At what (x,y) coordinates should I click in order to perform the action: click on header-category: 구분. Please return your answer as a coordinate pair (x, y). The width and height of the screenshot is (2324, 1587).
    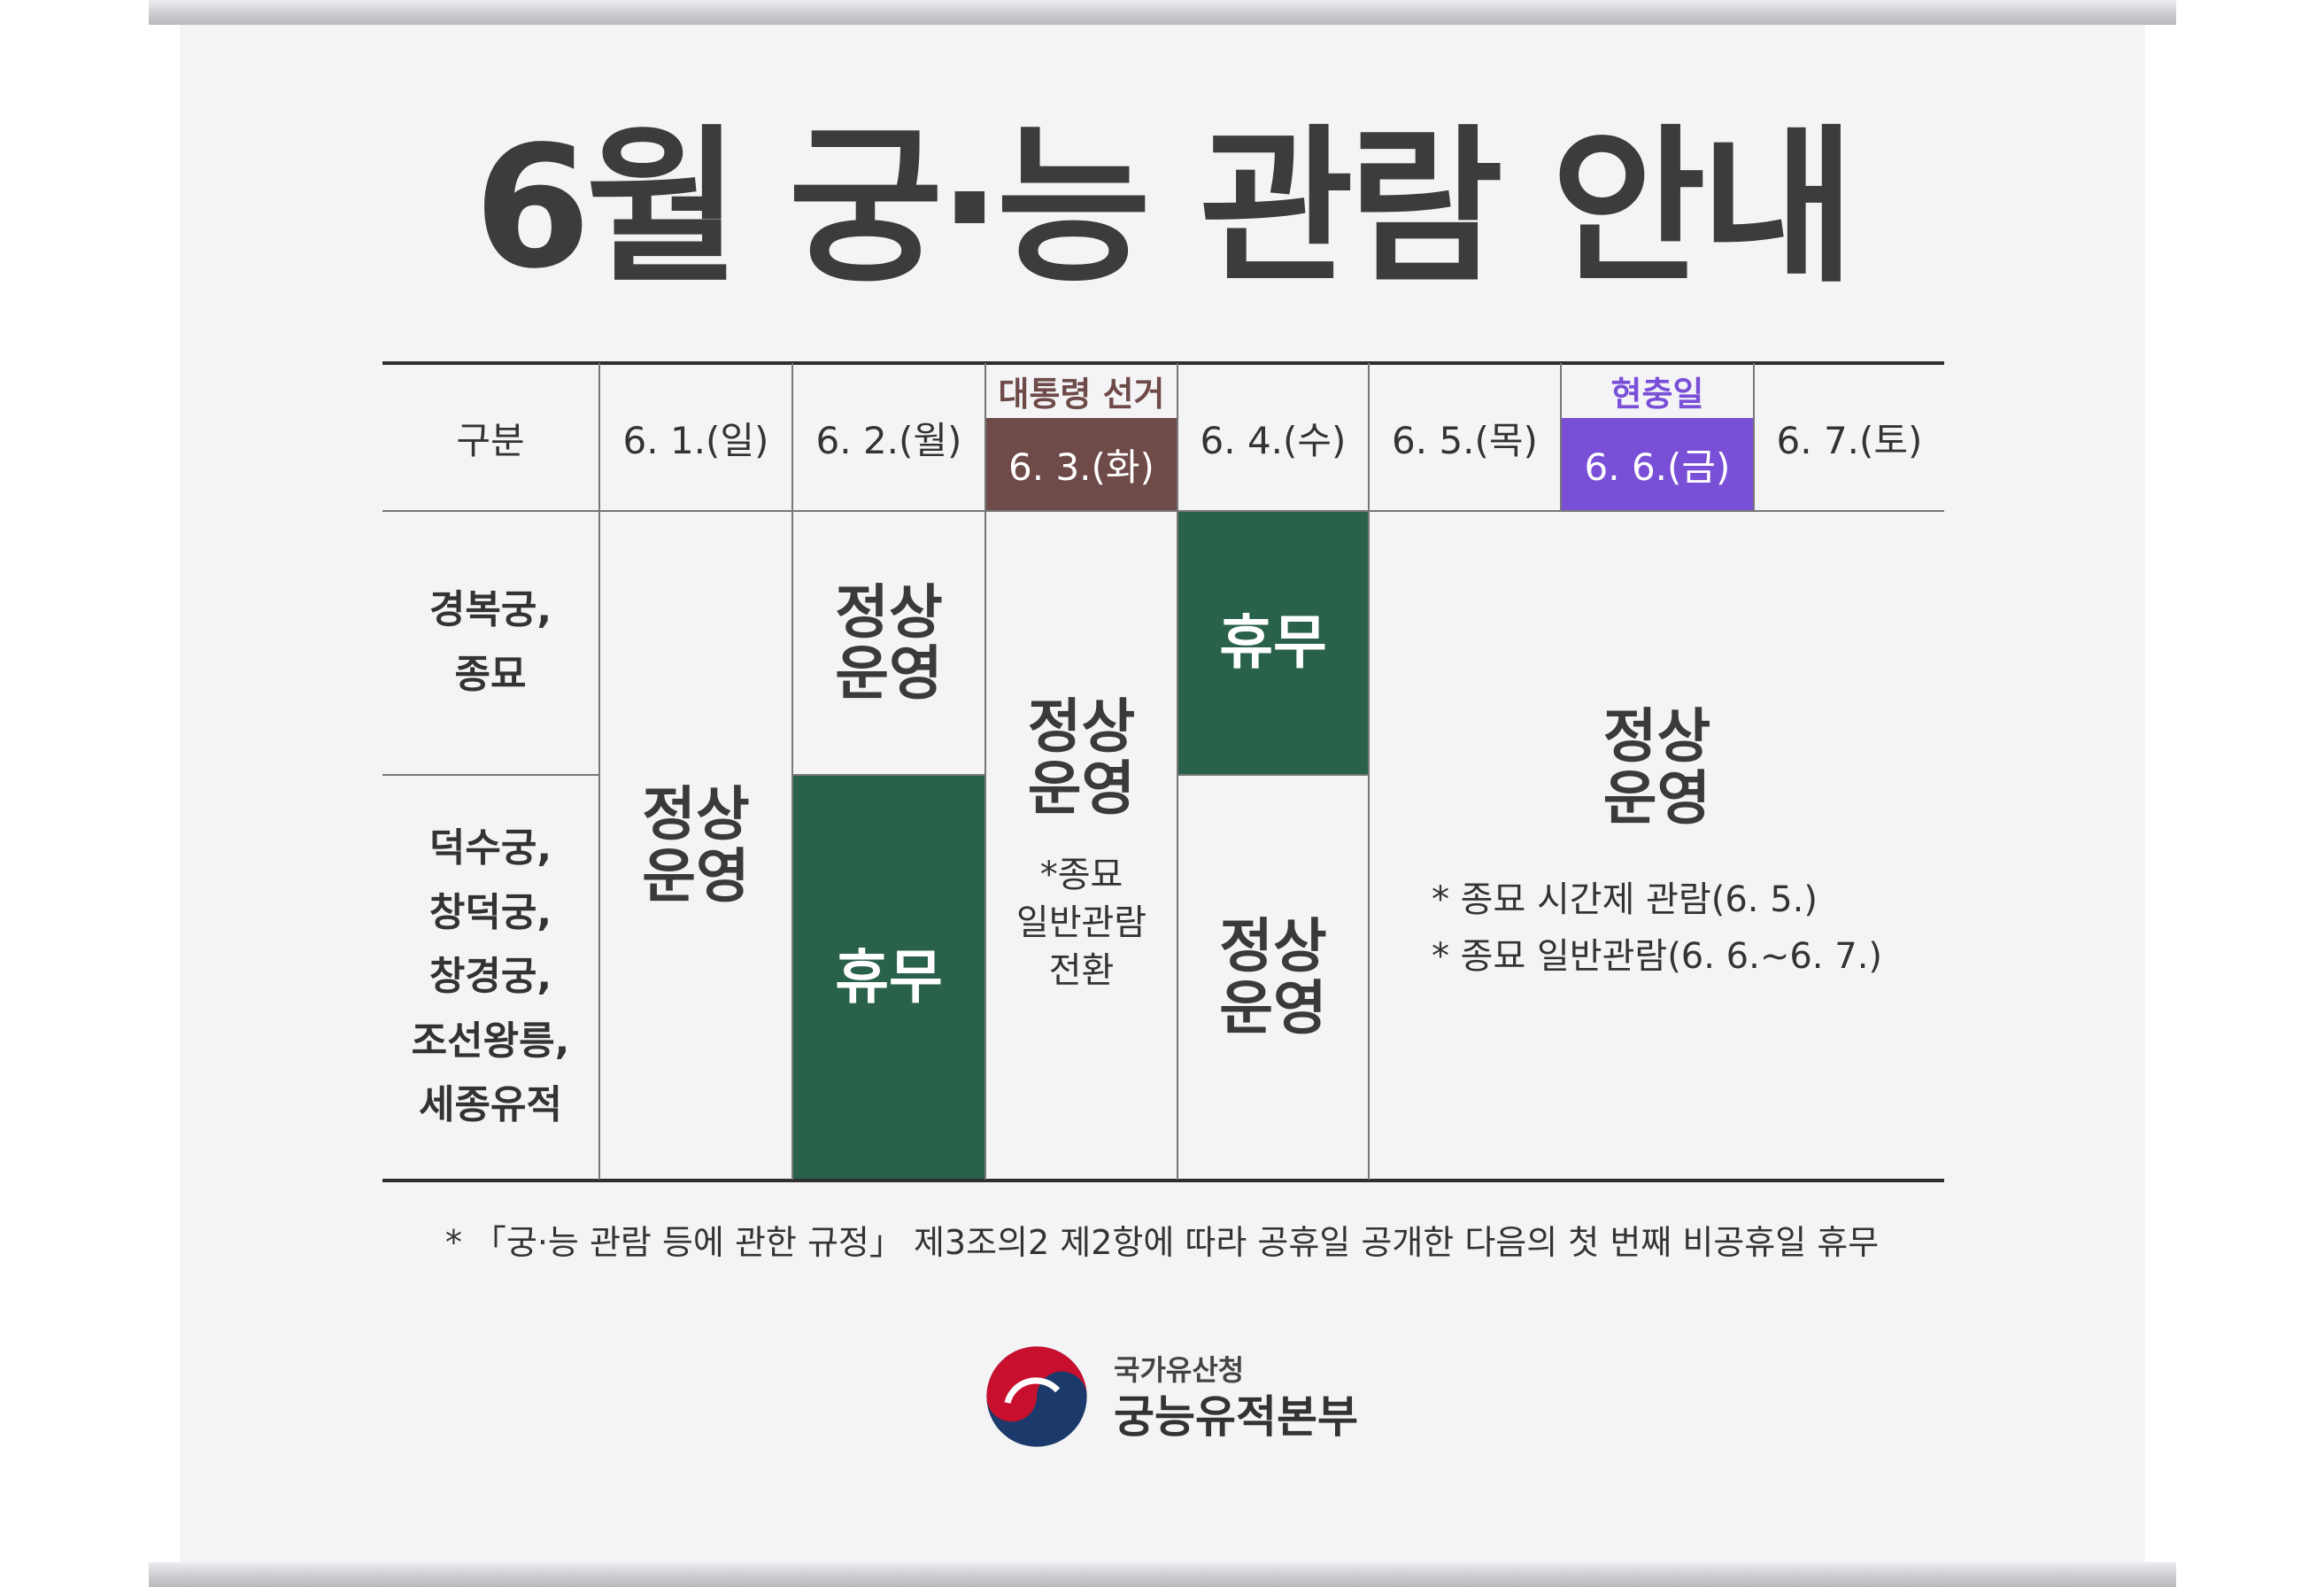
    Looking at the image, I should click on (491, 440).